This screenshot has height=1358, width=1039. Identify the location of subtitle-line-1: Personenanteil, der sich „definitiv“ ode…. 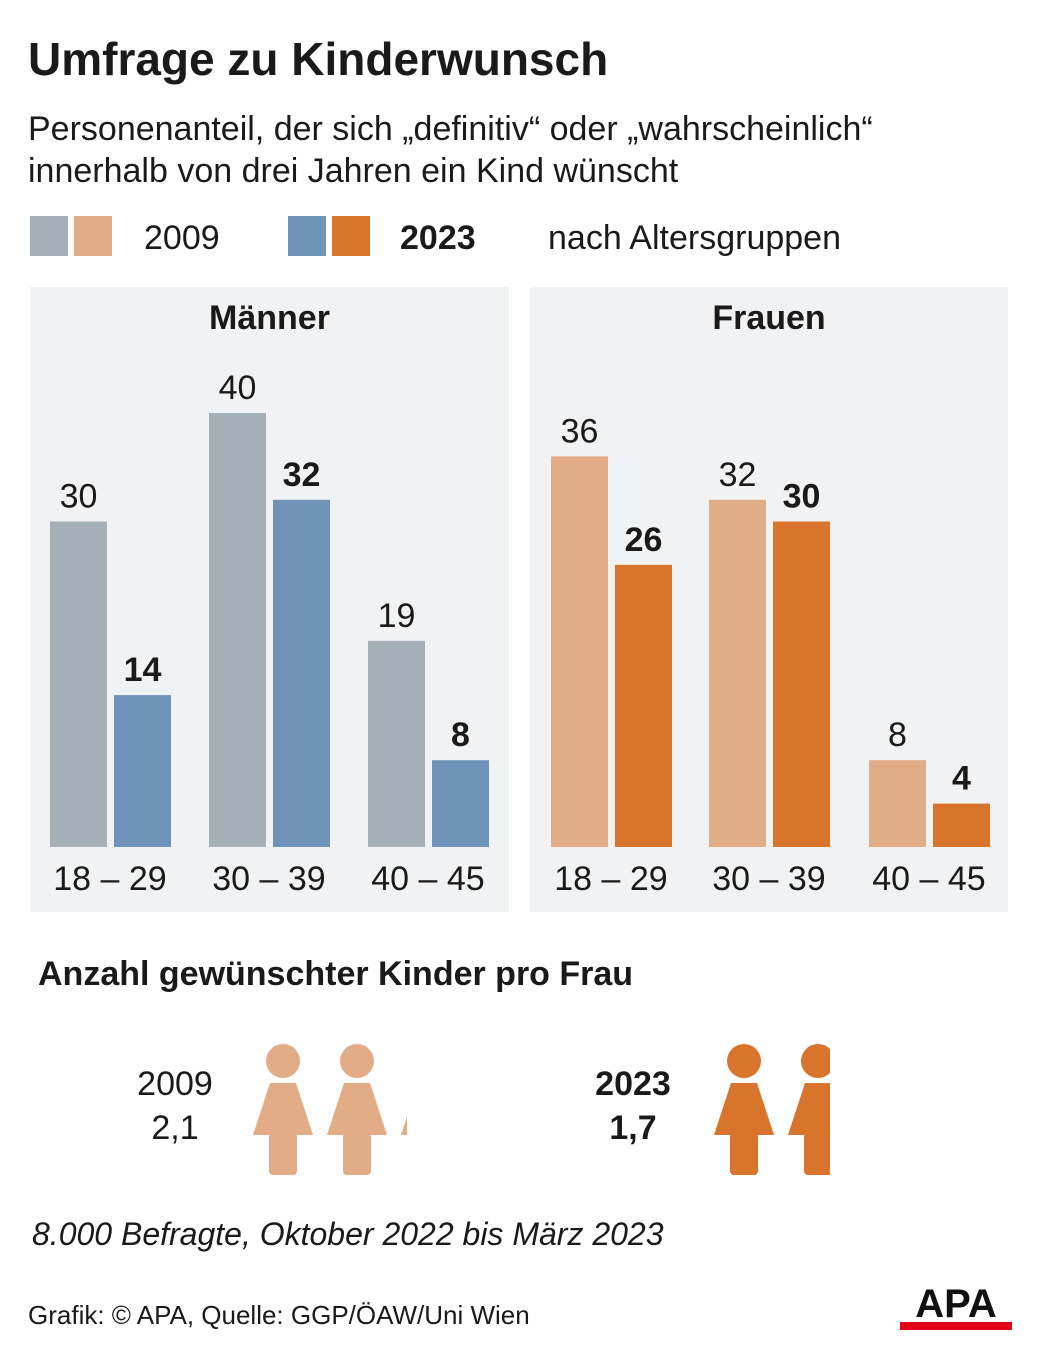
(450, 129).